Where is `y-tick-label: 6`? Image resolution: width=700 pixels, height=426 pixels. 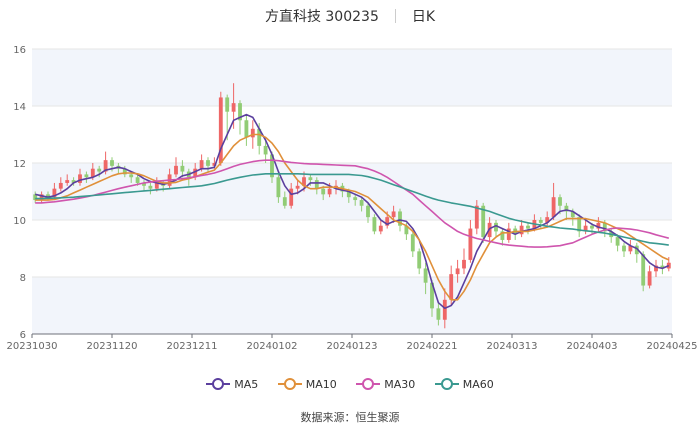 y-tick-label: 6 is located at coordinates (23, 335).